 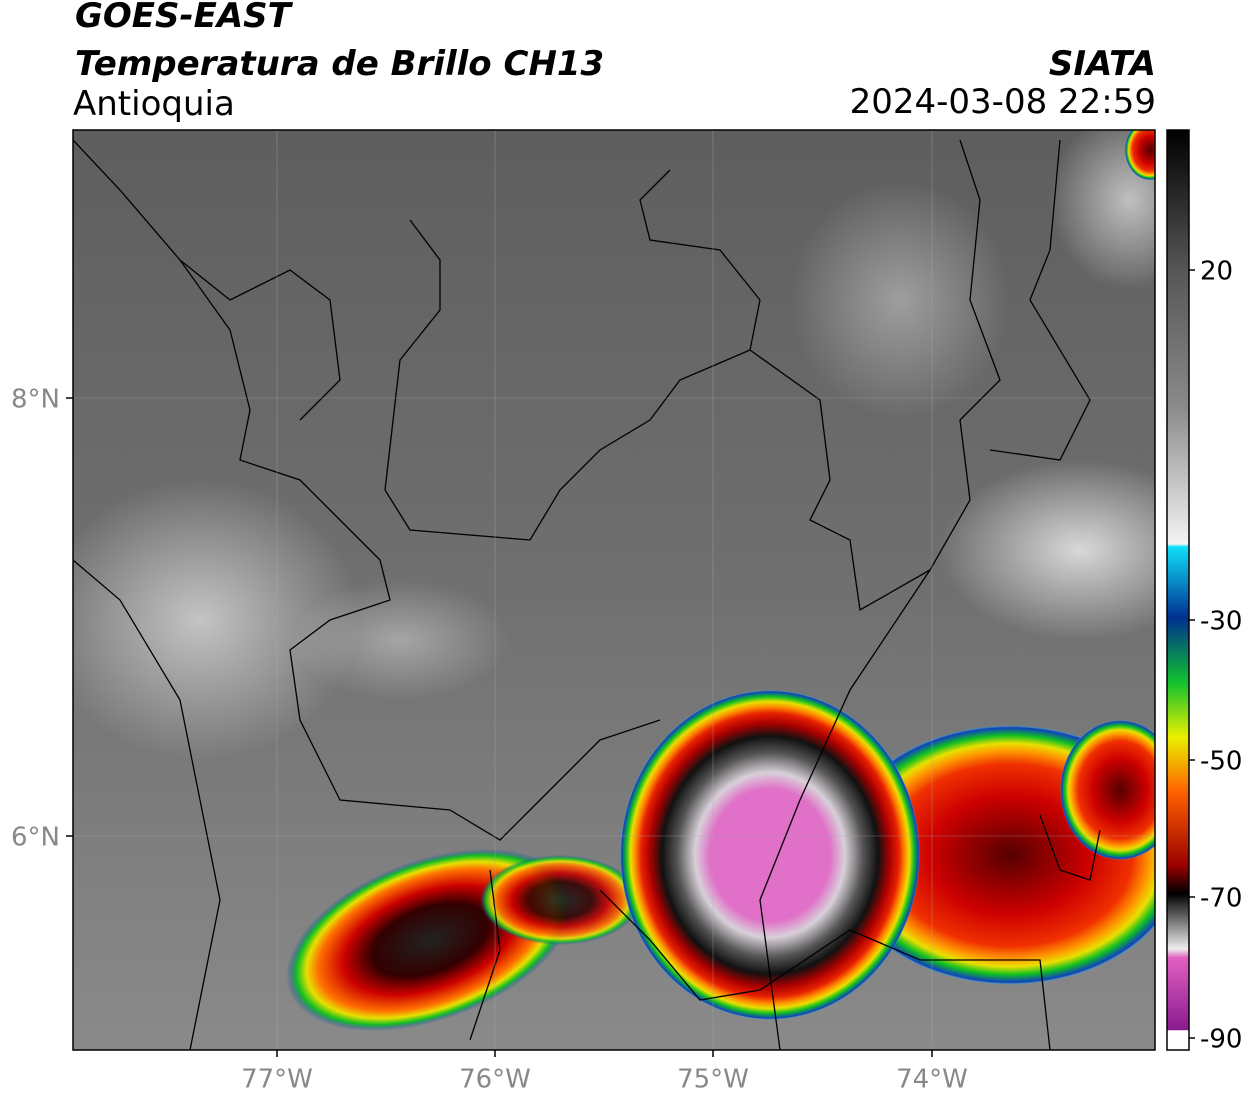 I want to click on title: GOES-EAST, so click(x=183, y=18).